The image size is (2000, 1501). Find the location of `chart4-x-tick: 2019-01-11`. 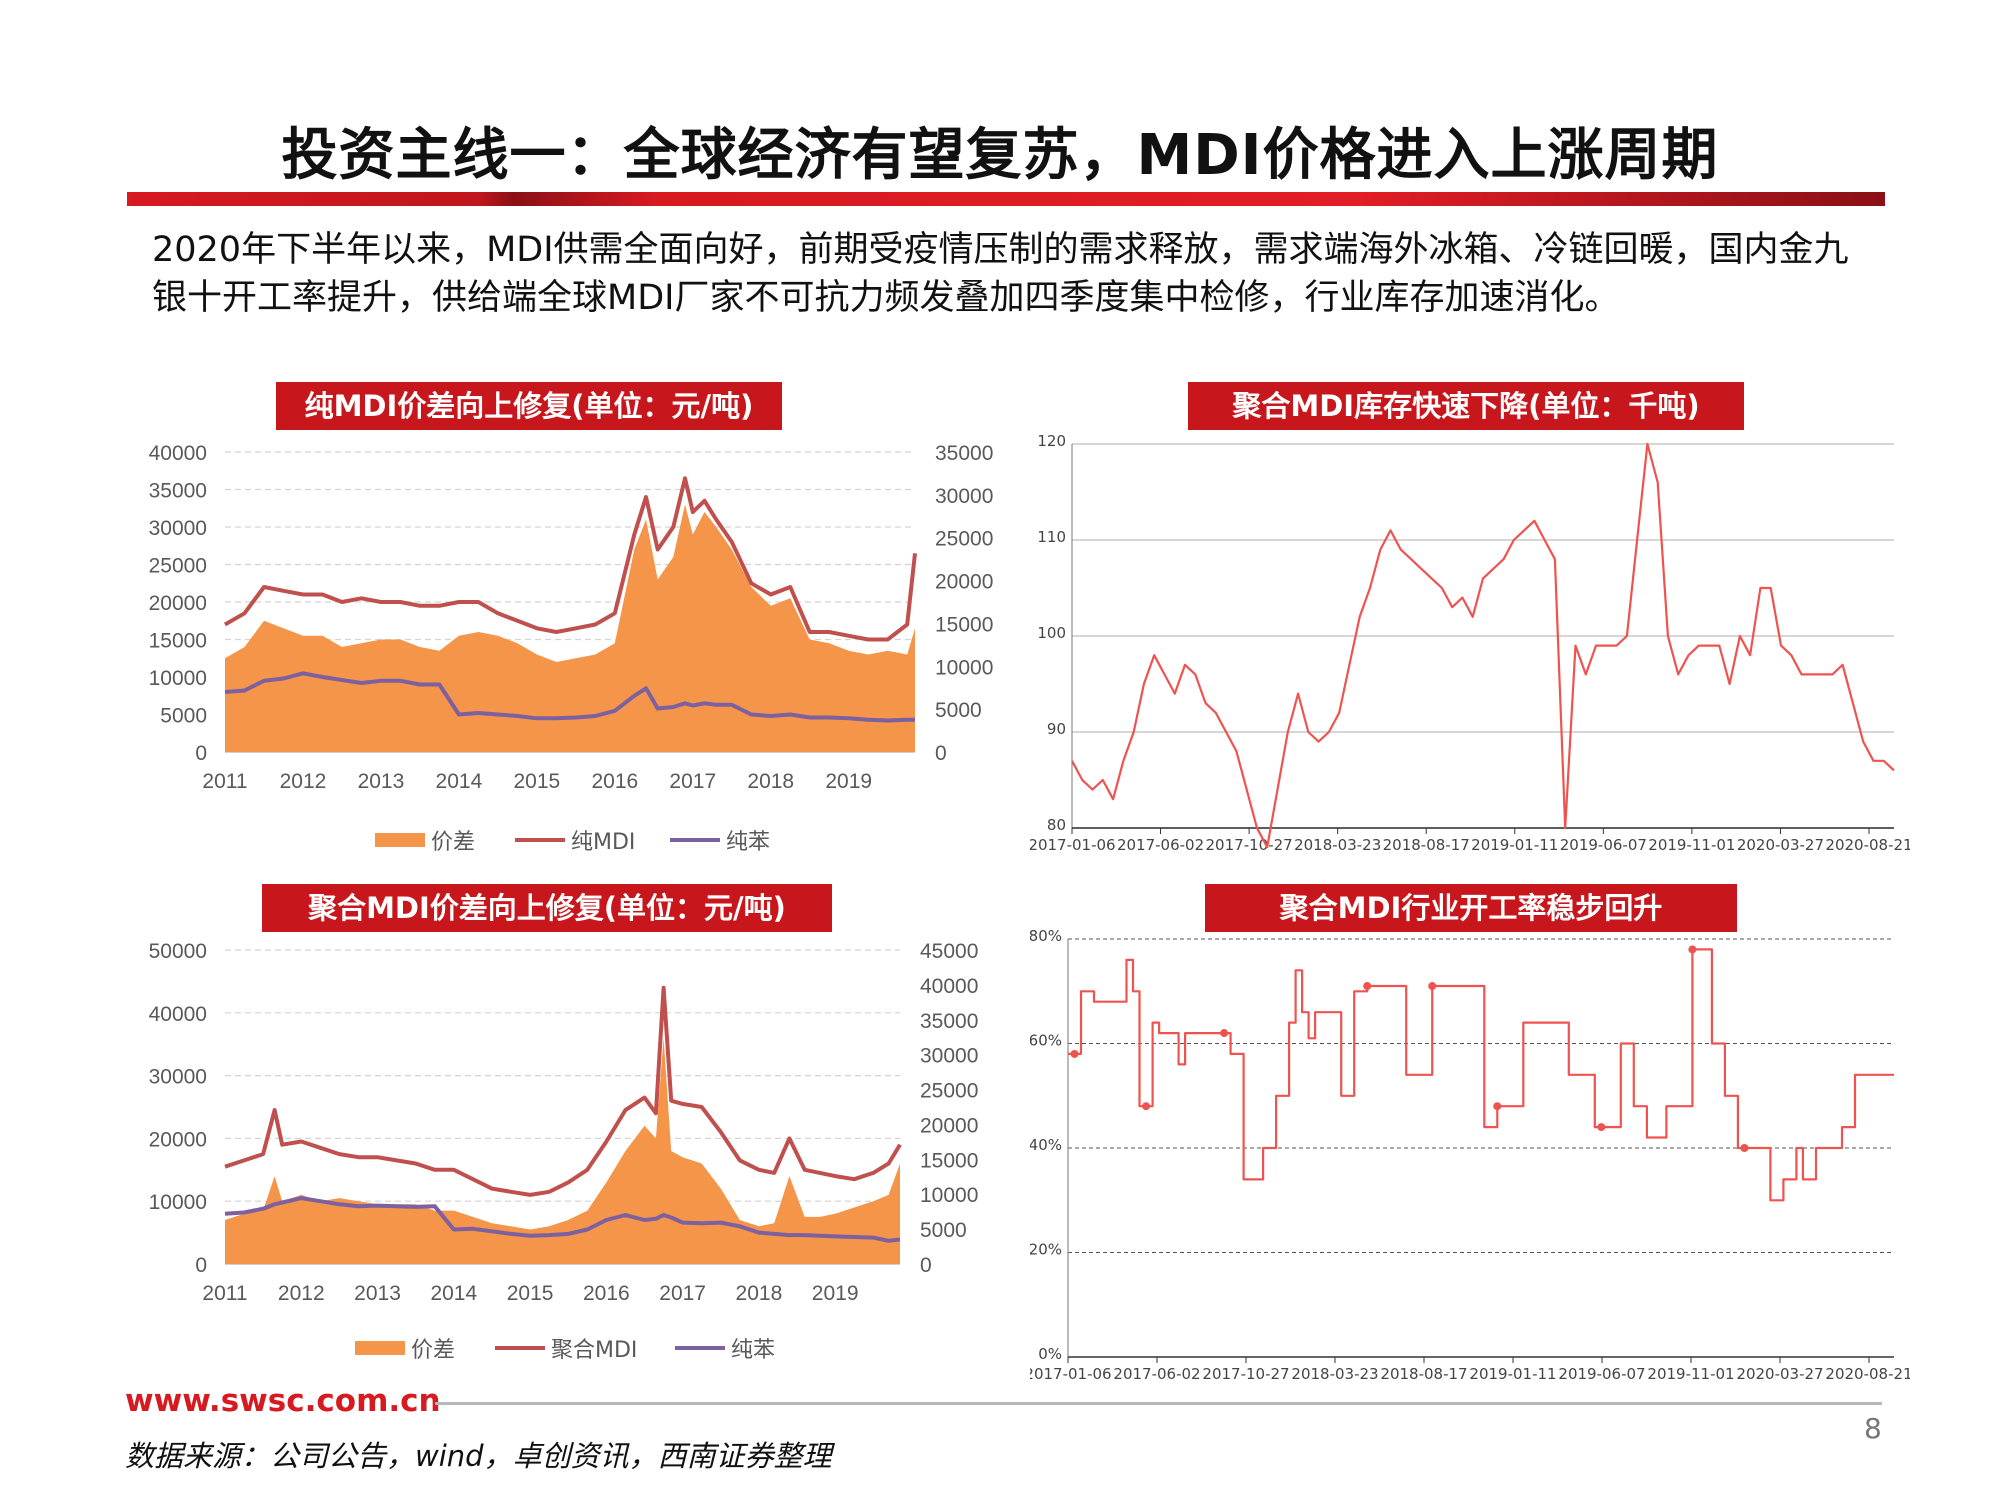

chart4-x-tick: 2019-01-11 is located at coordinates (1512, 1372).